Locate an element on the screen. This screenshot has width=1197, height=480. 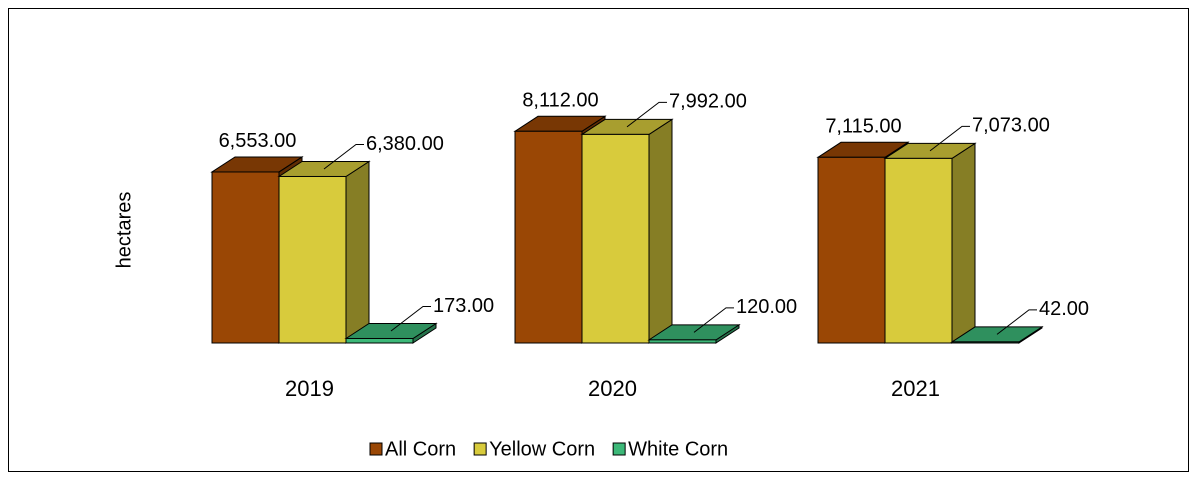
y-axis-label: hectares is located at coordinates (124, 230).